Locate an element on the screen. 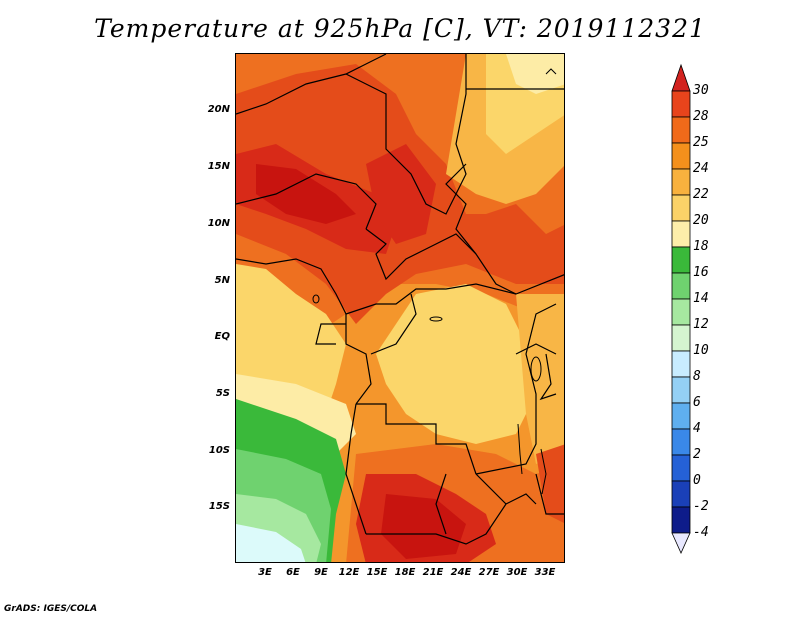 This screenshot has width=800, height=618. colorbar-level-label: 20 is located at coordinates (701, 220).